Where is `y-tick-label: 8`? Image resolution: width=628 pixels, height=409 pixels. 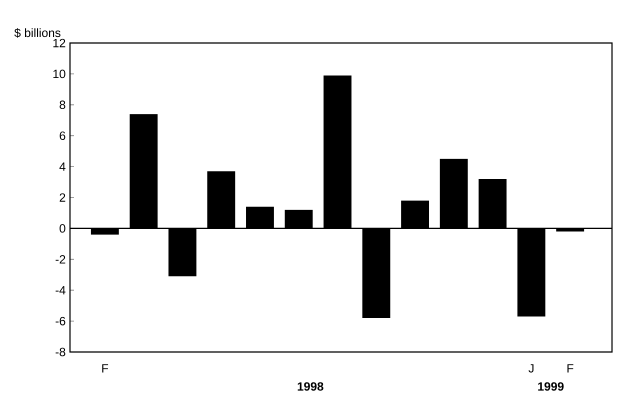
y-tick-label: 8 is located at coordinates (63, 105).